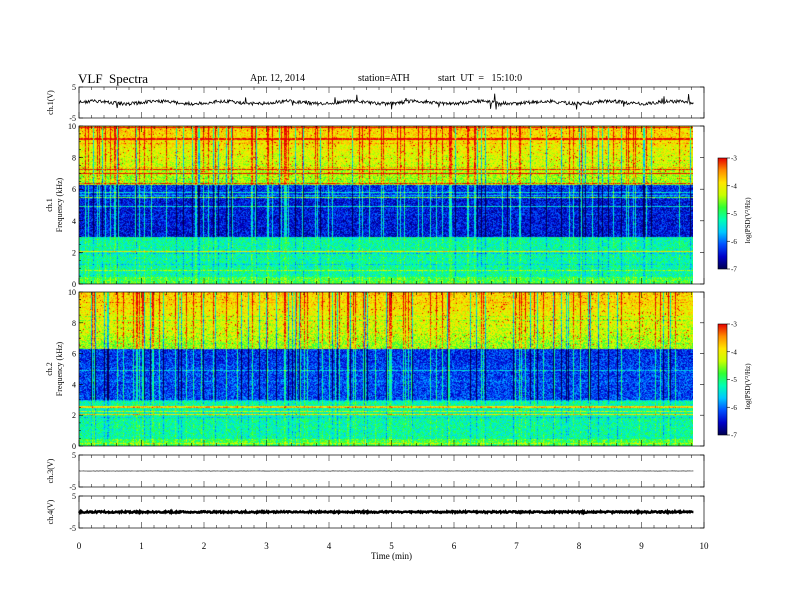  I want to click on y-axis-label: ch.3(V), so click(50, 470).